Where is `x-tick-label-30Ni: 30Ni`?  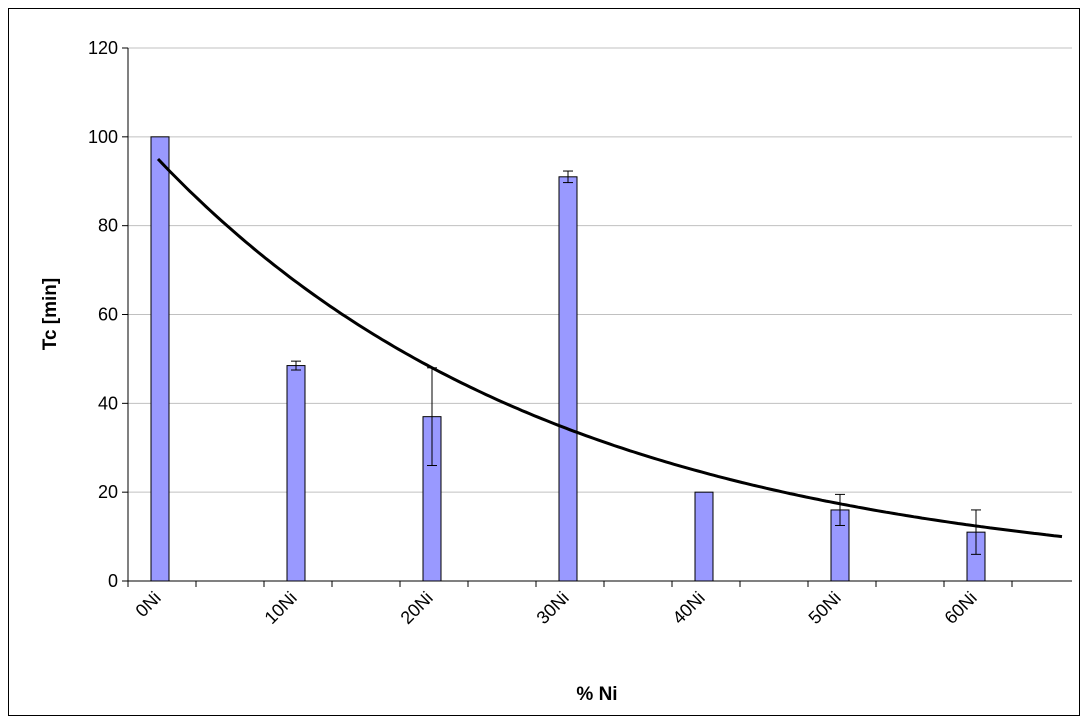
x-tick-label-30Ni: 30Ni is located at coordinates (553, 608).